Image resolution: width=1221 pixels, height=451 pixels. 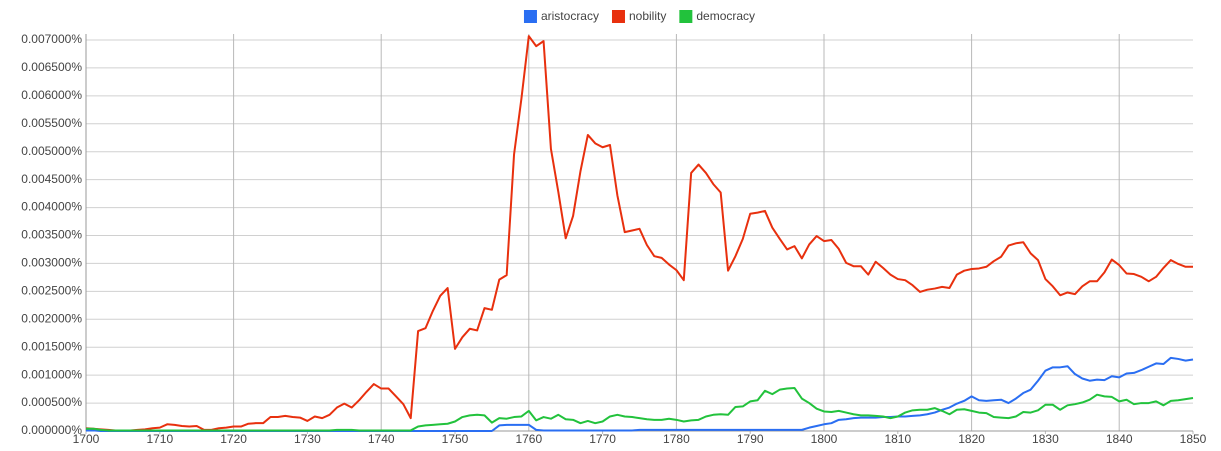 What do you see at coordinates (1045, 439) in the screenshot?
I see `x-tick-label: 1830` at bounding box center [1045, 439].